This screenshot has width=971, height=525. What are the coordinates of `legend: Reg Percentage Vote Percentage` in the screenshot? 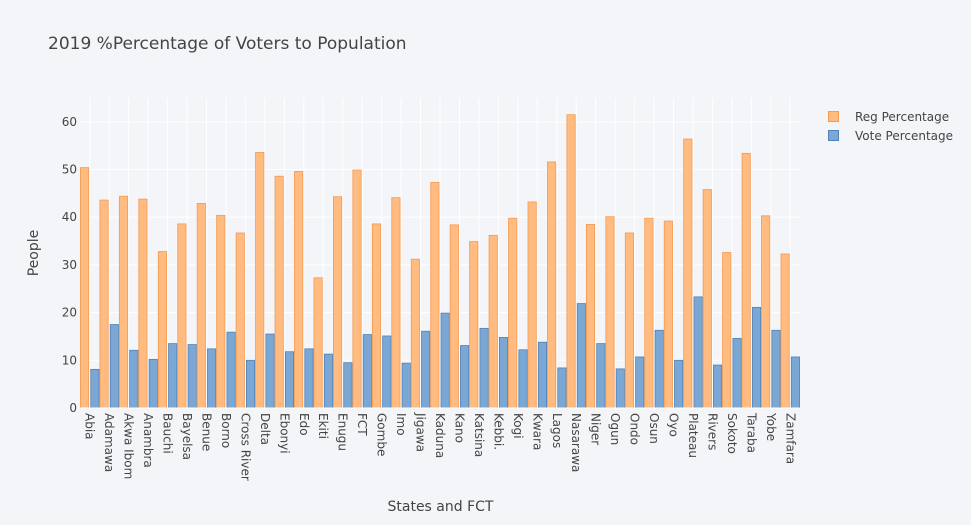 It's located at (890, 126).